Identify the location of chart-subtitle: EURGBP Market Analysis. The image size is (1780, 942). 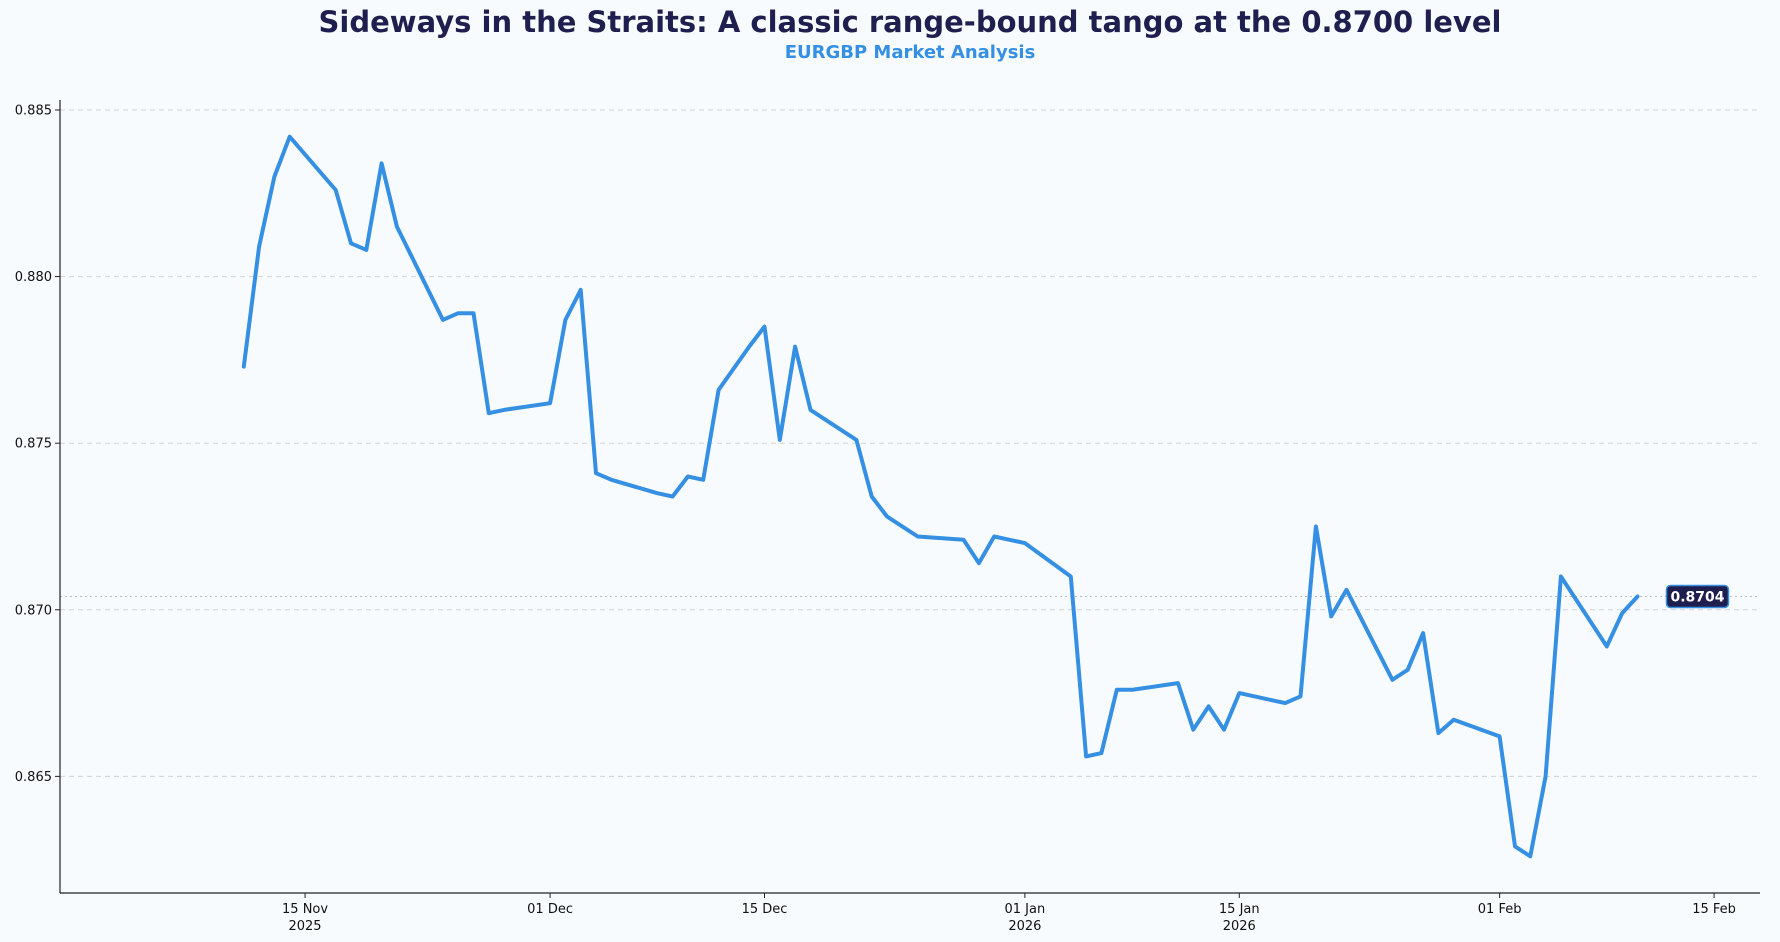
(910, 52).